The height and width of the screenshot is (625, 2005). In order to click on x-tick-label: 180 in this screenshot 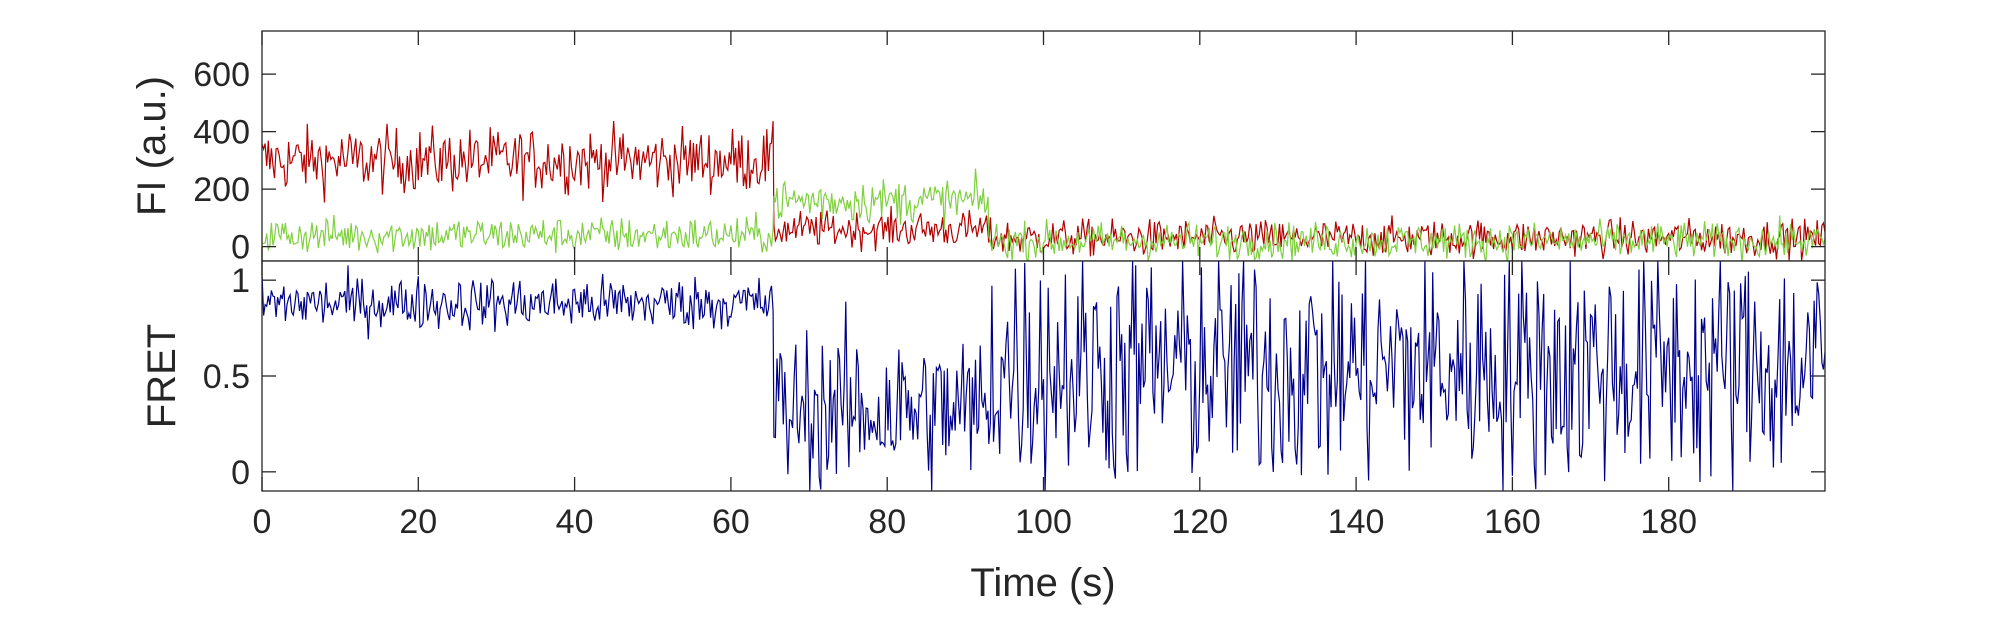, I will do `click(1668, 522)`.